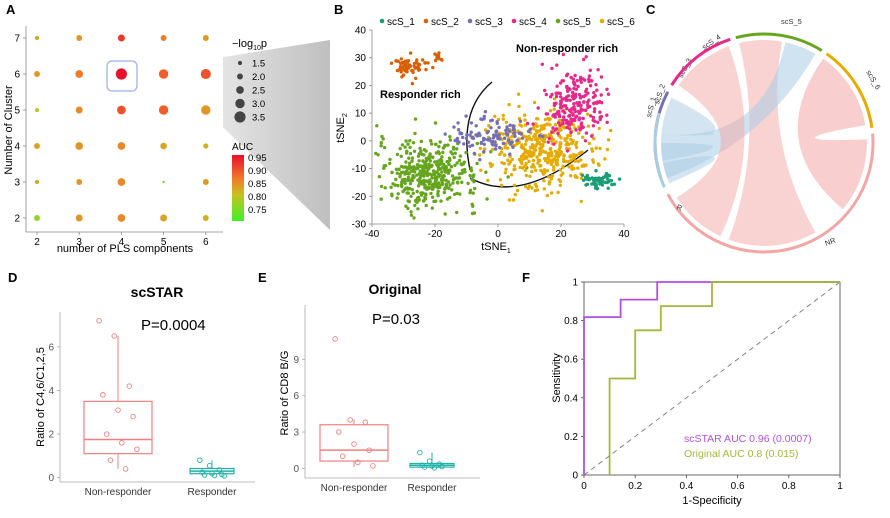 This screenshot has width=890, height=518. What do you see at coordinates (338, 9) in the screenshot?
I see `panel-label-b: B` at bounding box center [338, 9].